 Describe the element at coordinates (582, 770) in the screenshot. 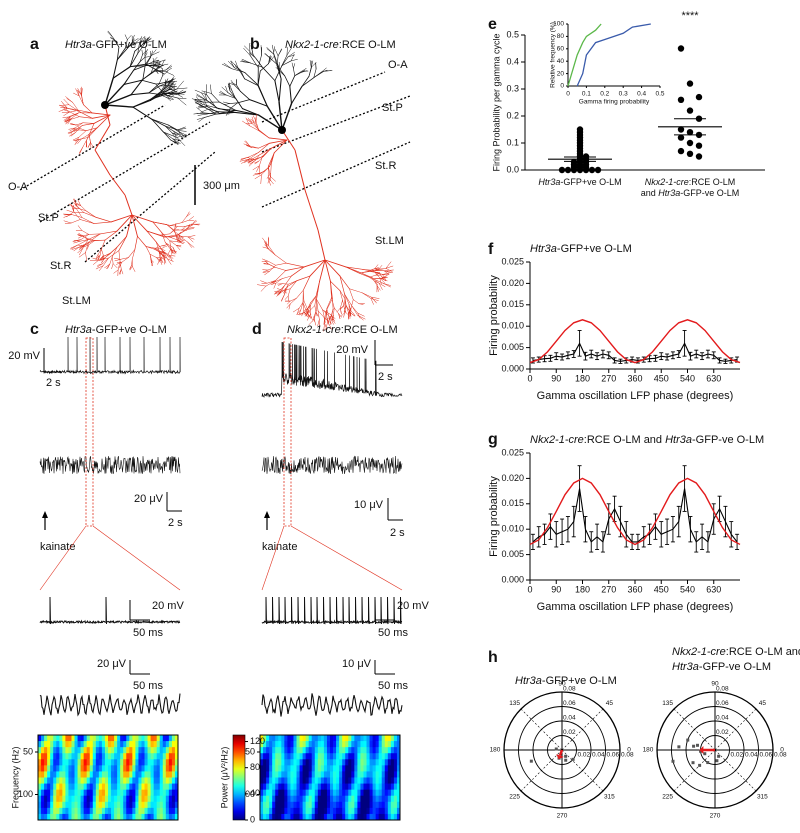

I see `grid-spoke` at that location.